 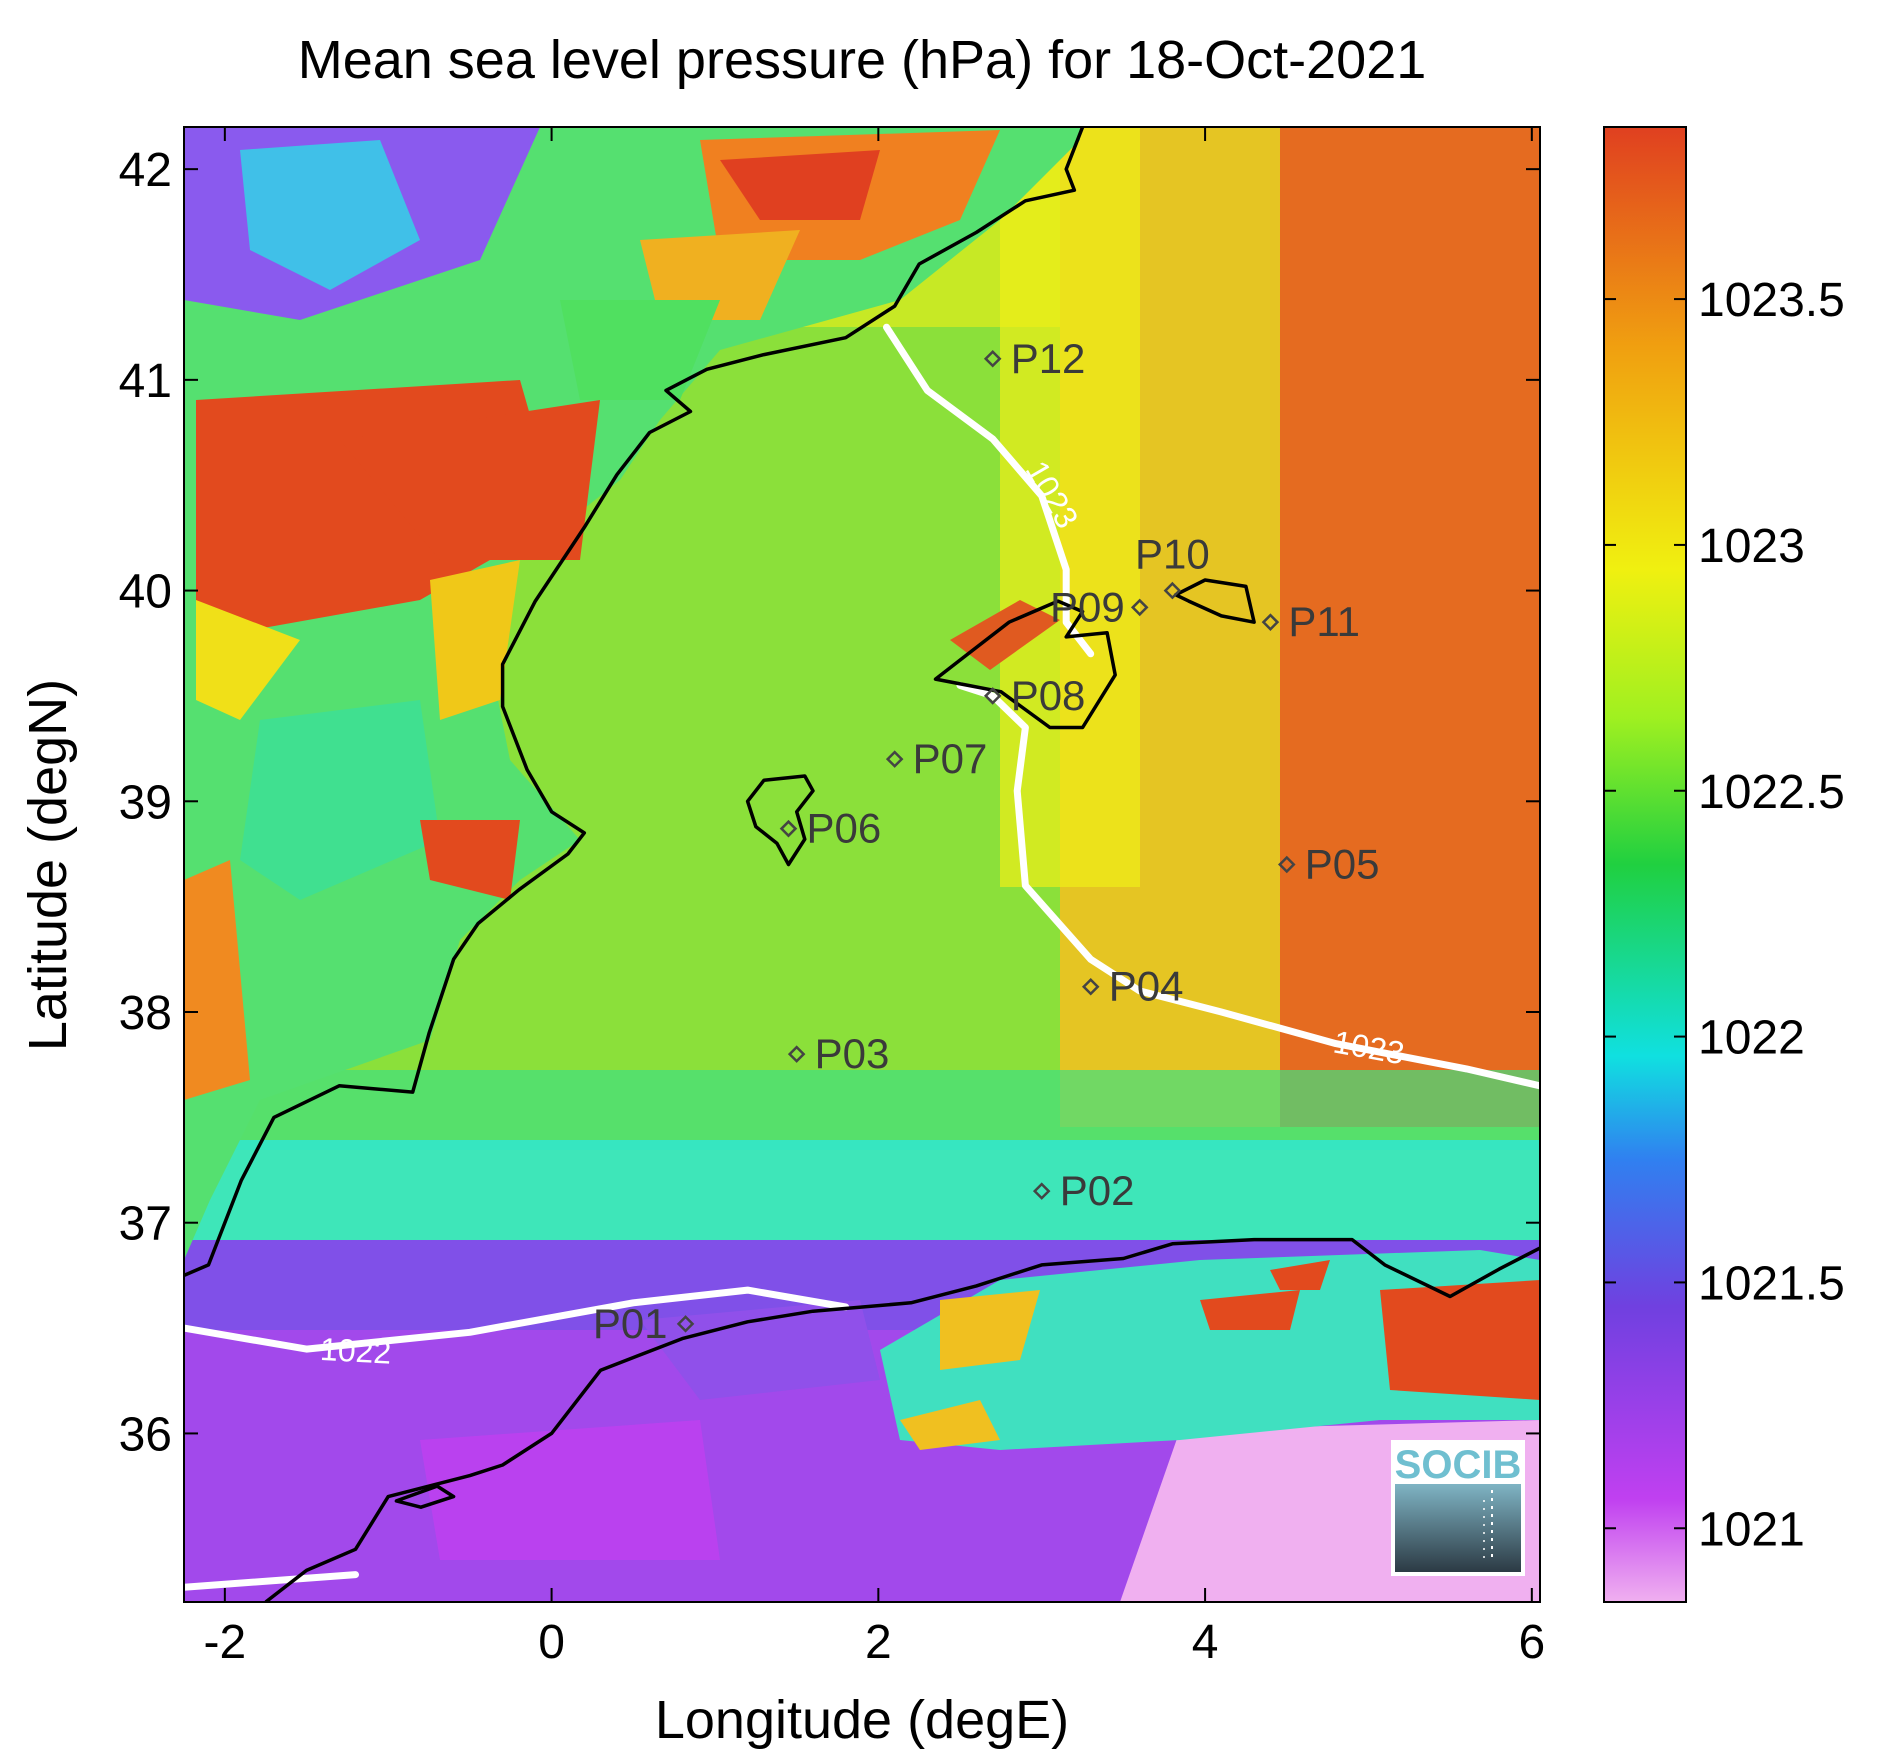 I want to click on colorbar-tick-label: 1021, so click(x=1751, y=1529).